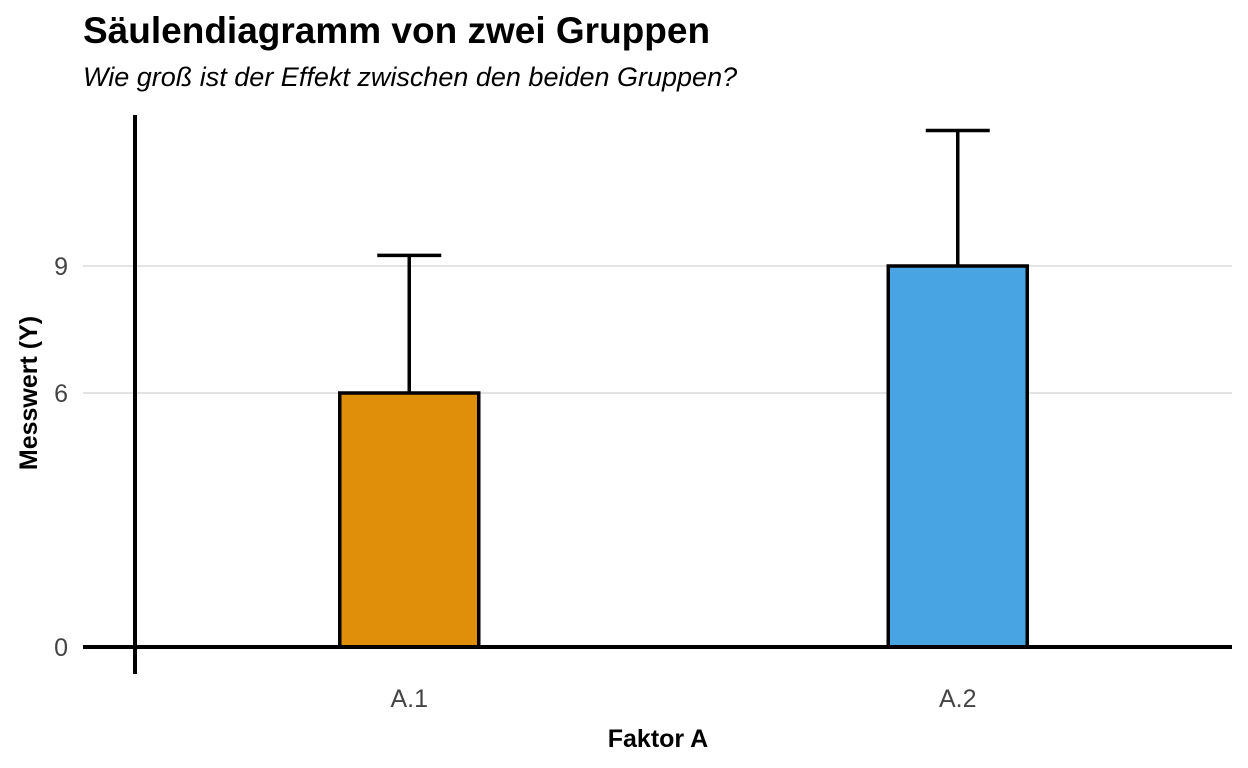 The height and width of the screenshot is (768, 1248). What do you see at coordinates (61, 394) in the screenshot?
I see `y-tick-label: 6` at bounding box center [61, 394].